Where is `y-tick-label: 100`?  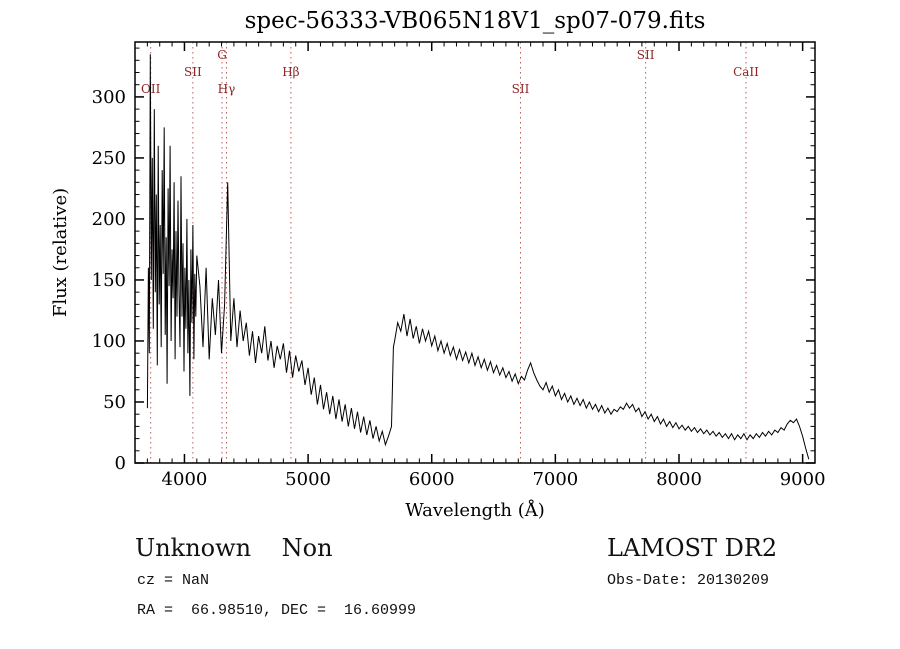
y-tick-label: 100 is located at coordinates (109, 341).